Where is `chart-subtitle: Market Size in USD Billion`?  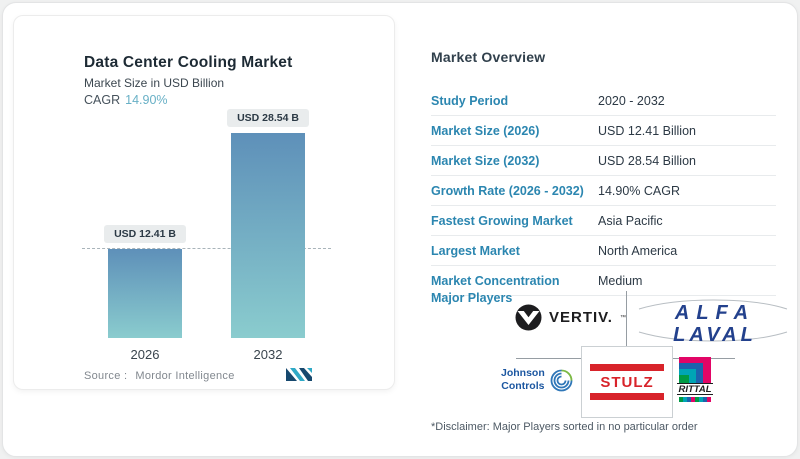 chart-subtitle: Market Size in USD Billion is located at coordinates (154, 83).